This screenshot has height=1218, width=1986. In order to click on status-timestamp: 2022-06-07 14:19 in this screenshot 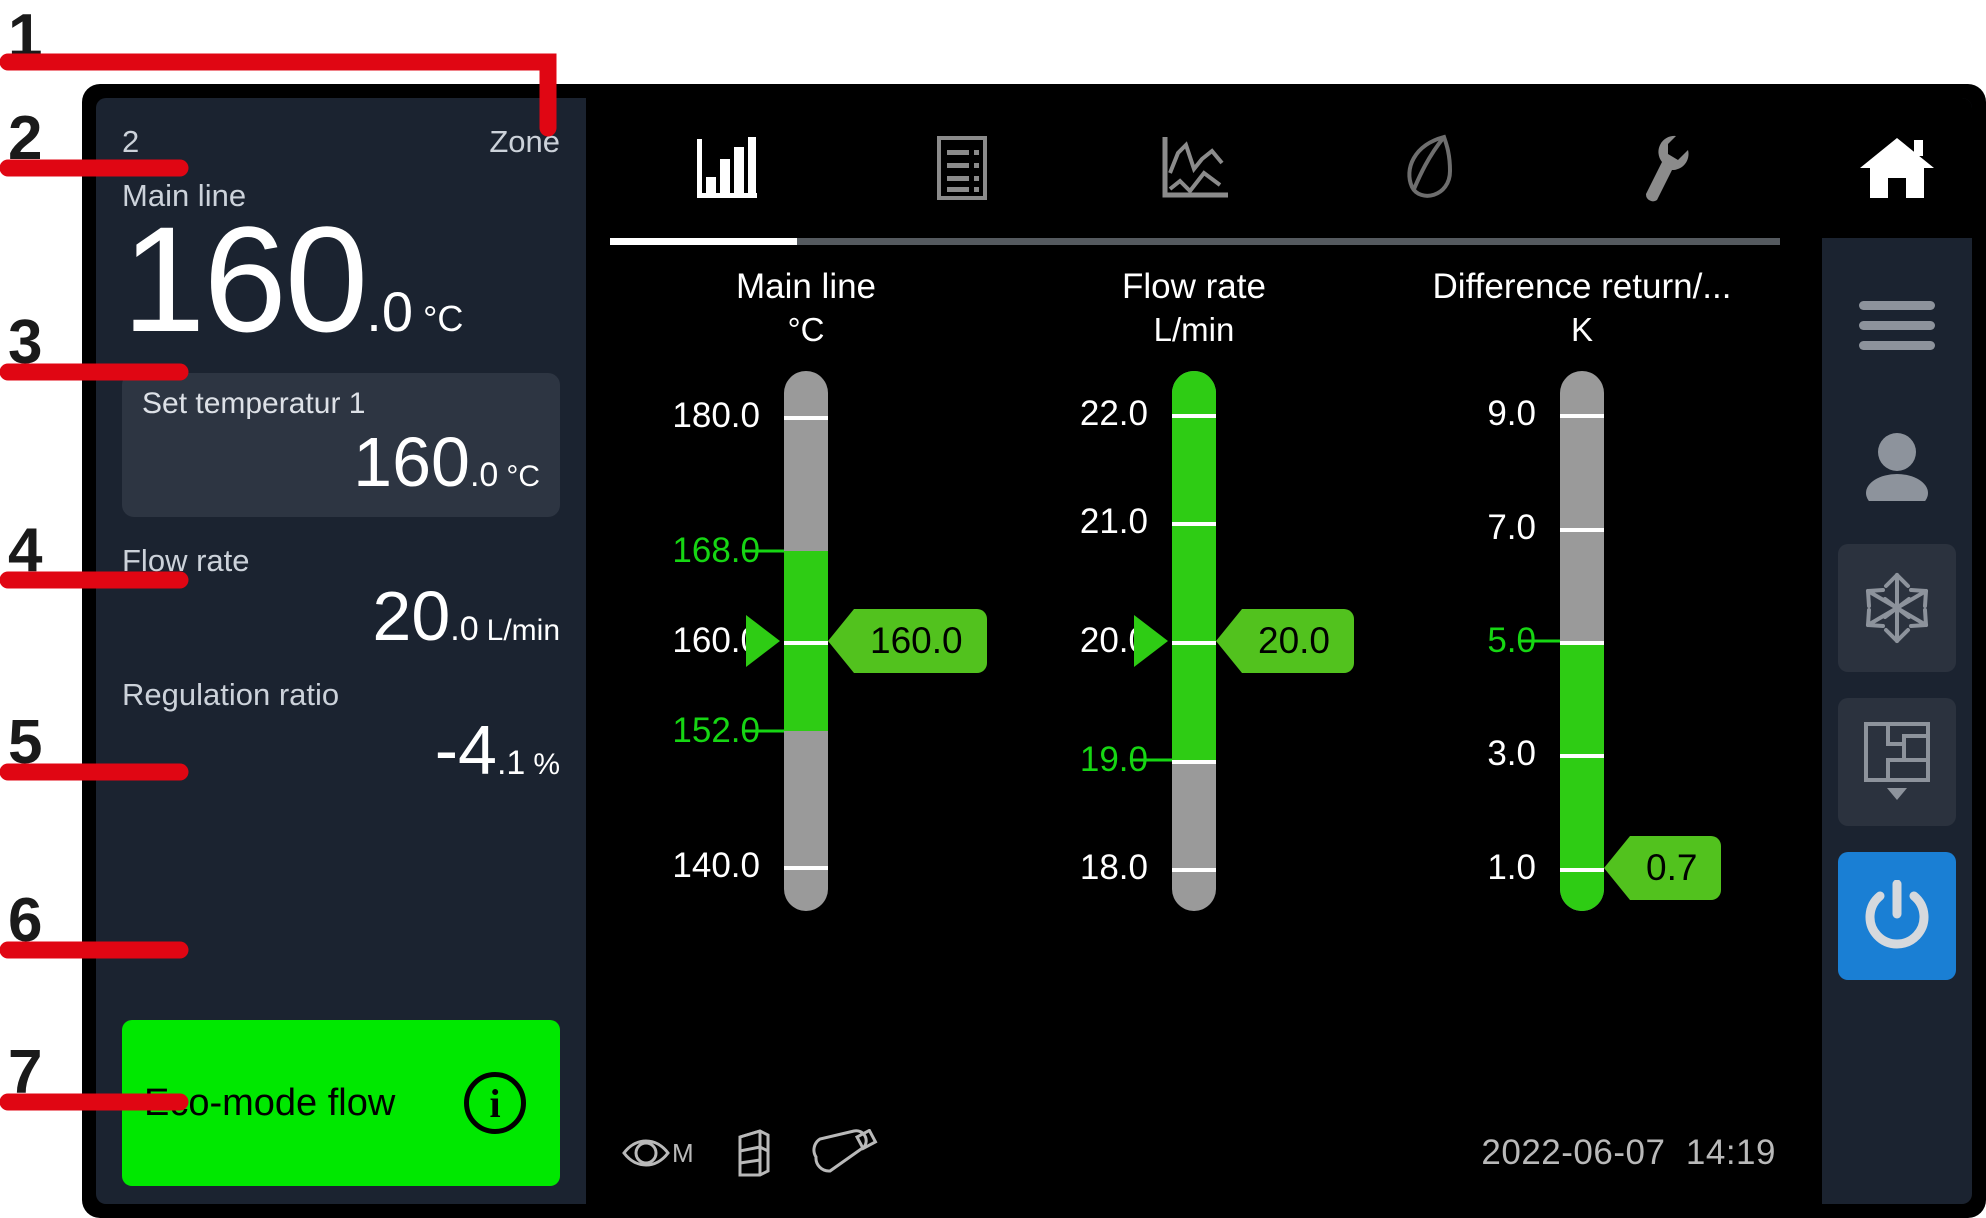, I will do `click(1628, 1153)`.